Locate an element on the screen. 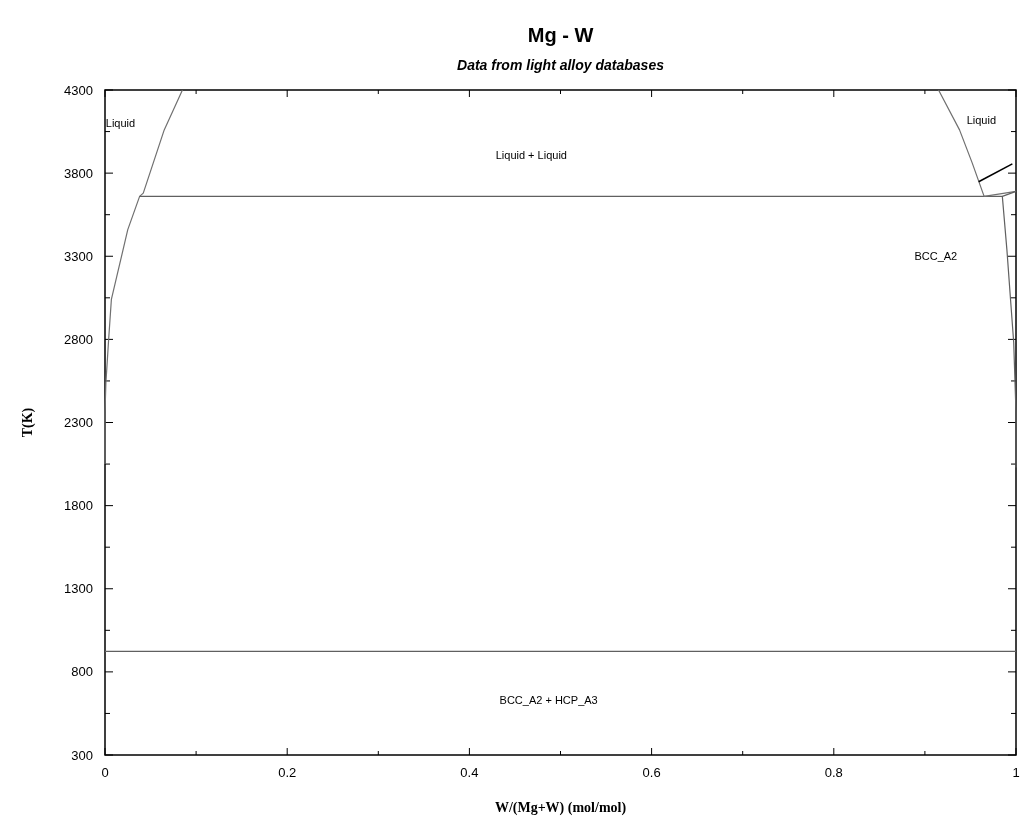 The height and width of the screenshot is (828, 1030). x-tick-label: 1 is located at coordinates (1016, 772).